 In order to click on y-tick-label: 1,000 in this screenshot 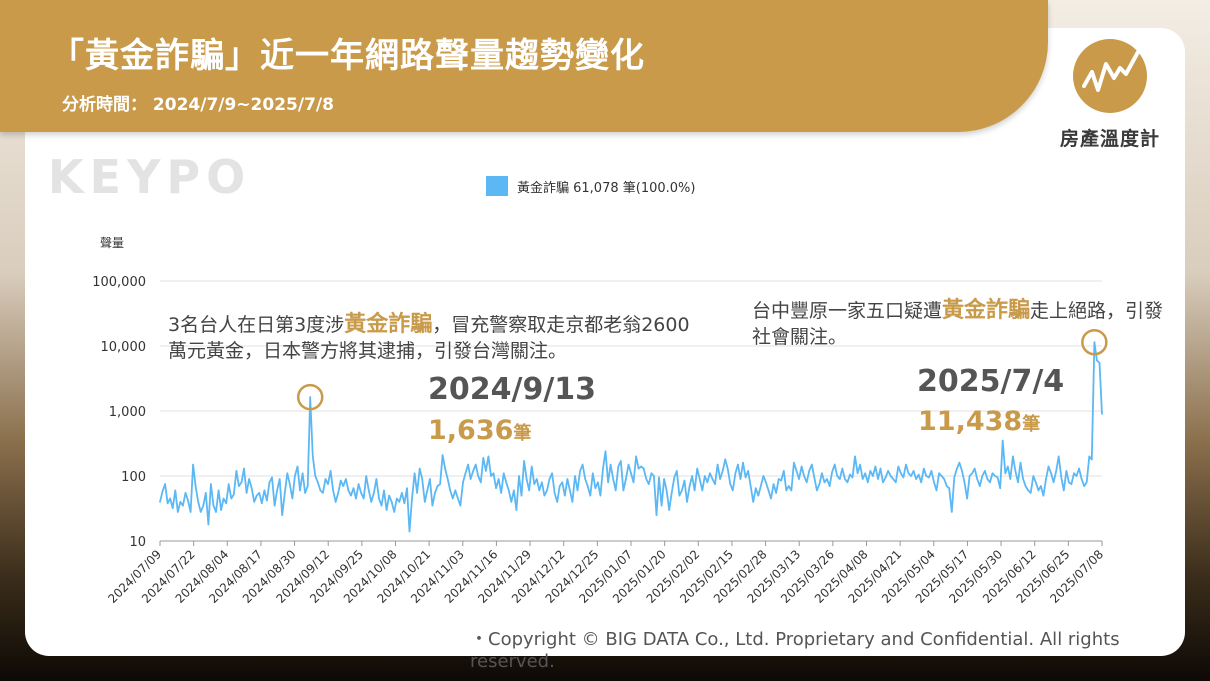, I will do `click(127, 412)`.